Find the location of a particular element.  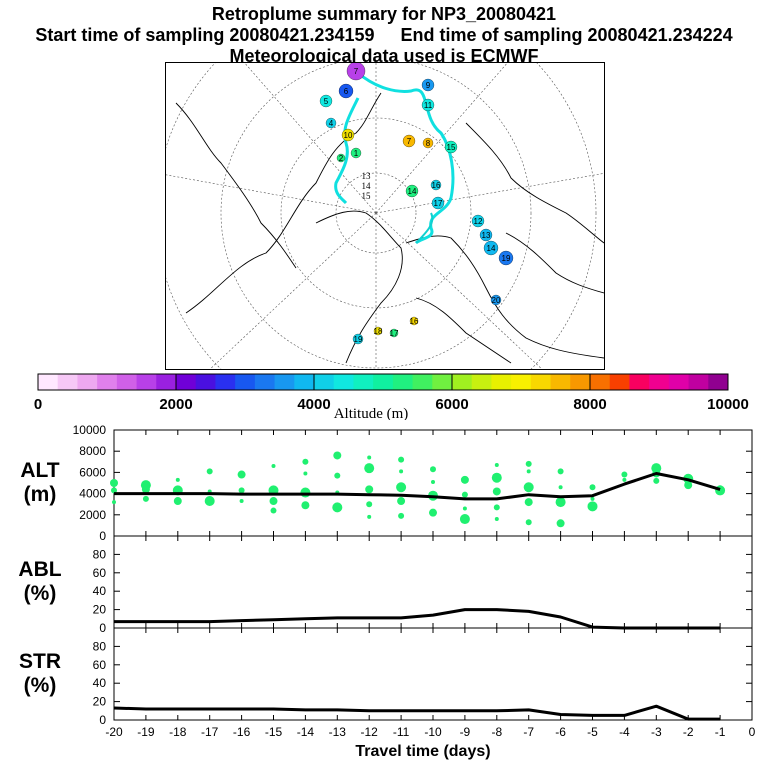

y-tick-label: 40 is located at coordinates (100, 591).